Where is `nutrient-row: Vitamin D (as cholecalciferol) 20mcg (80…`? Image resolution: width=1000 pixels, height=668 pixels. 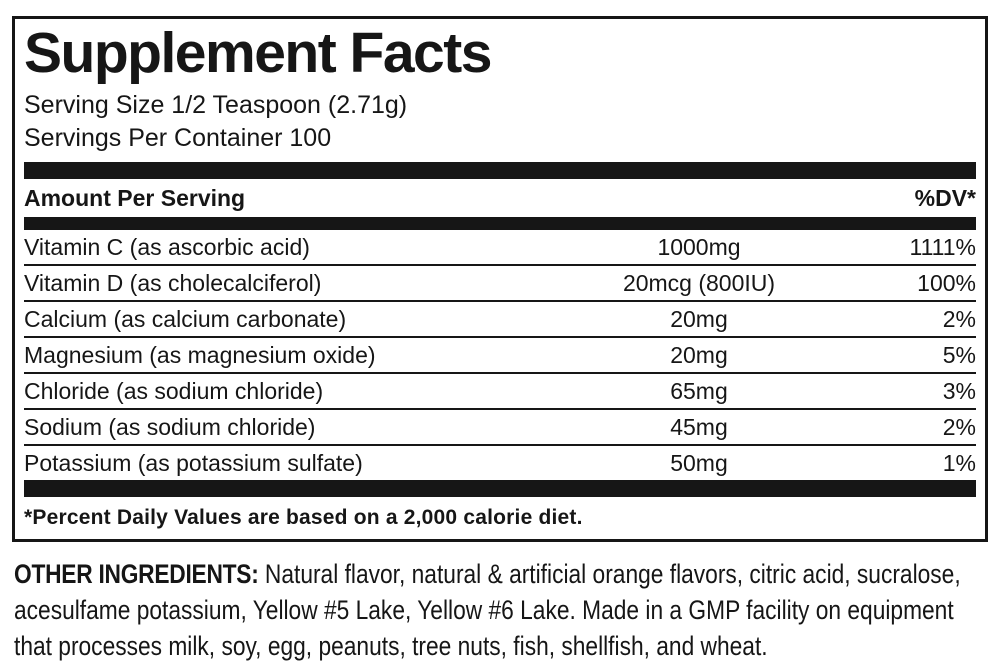
nutrient-row: Vitamin D (as cholecalciferol) 20mcg (80… is located at coordinates (500, 284).